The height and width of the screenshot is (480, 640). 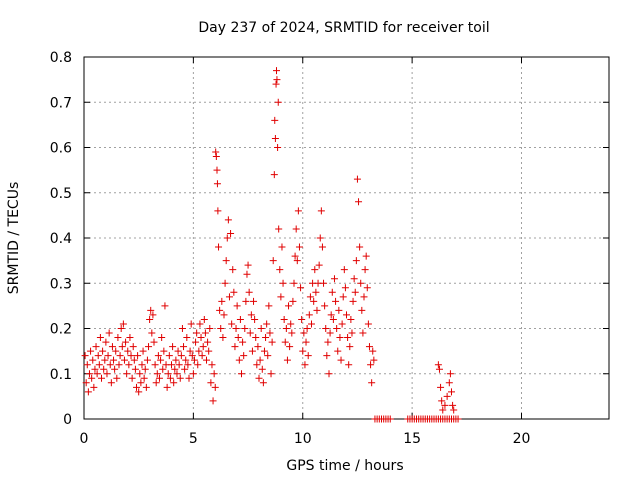 What do you see at coordinates (61, 375) in the screenshot?
I see `y-tick-label: 0.1` at bounding box center [61, 375].